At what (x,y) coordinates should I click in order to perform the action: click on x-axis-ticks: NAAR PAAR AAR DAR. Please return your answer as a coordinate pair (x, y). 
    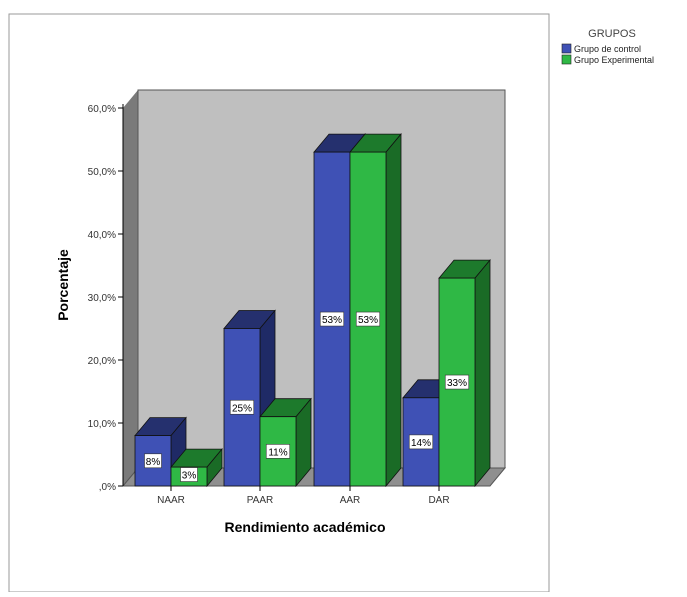
    Looking at the image, I should click on (303, 496).